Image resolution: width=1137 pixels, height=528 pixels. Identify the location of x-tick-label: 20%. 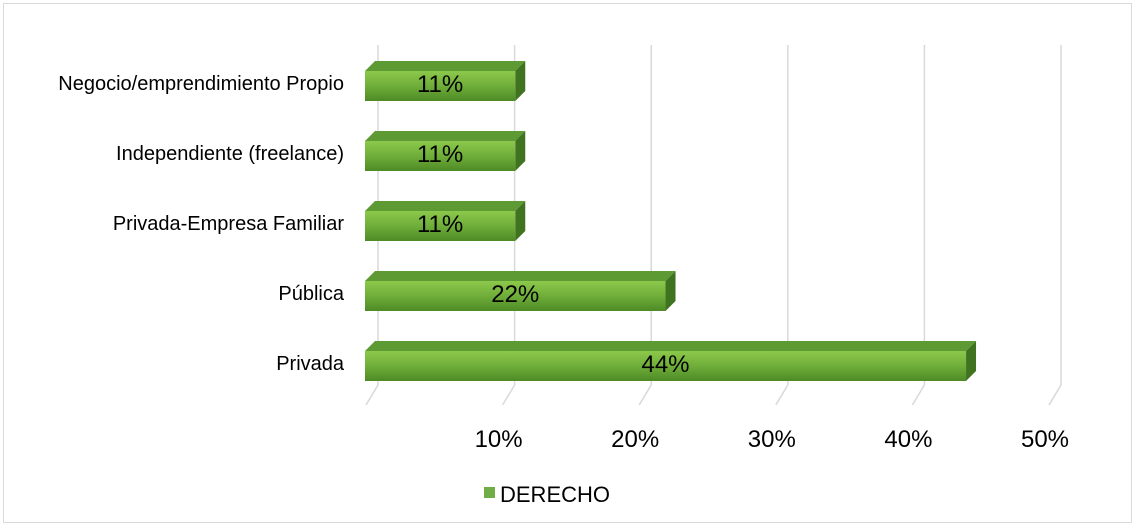
(635, 439).